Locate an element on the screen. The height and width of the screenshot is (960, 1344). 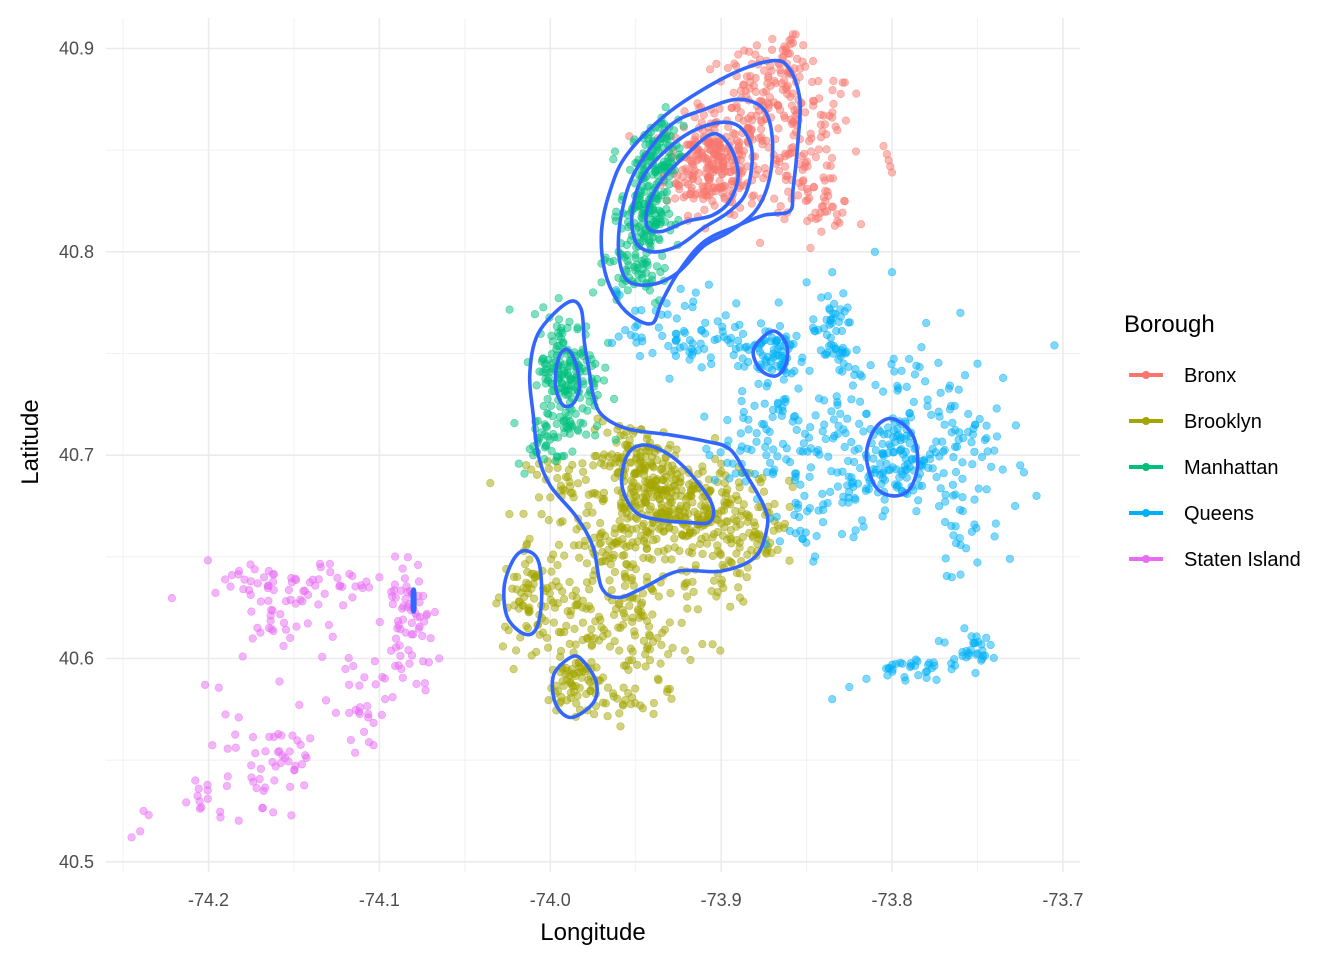
series-staten-island is located at coordinates (285, 697).